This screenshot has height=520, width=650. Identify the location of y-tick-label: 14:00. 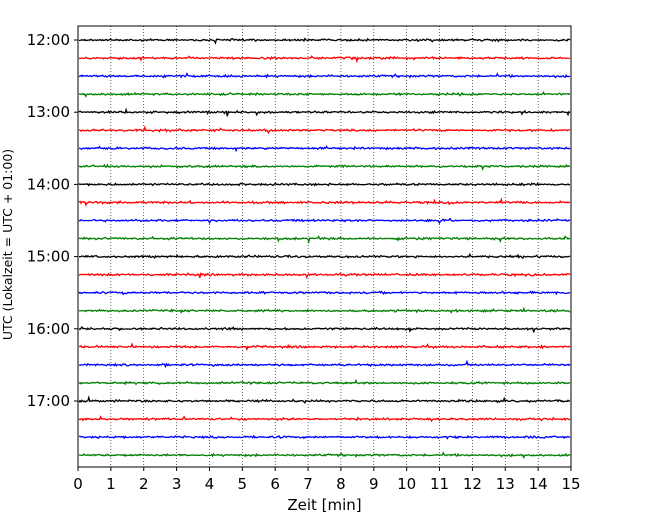
(48, 184).